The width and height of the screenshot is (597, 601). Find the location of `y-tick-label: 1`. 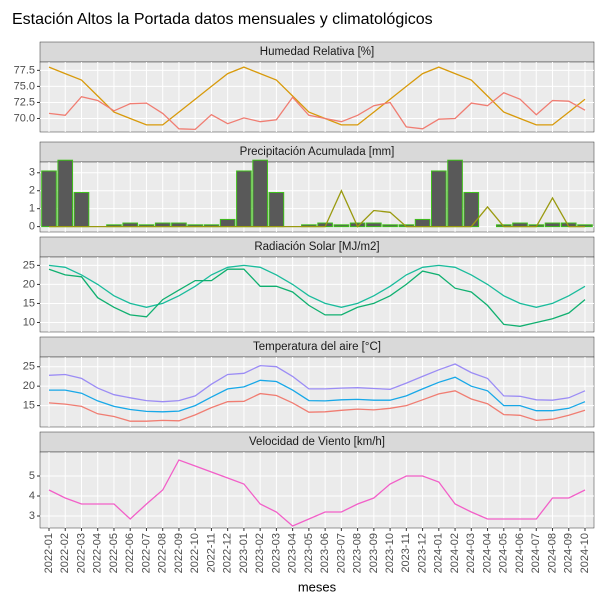

y-tick-label: 1 is located at coordinates (32, 209).